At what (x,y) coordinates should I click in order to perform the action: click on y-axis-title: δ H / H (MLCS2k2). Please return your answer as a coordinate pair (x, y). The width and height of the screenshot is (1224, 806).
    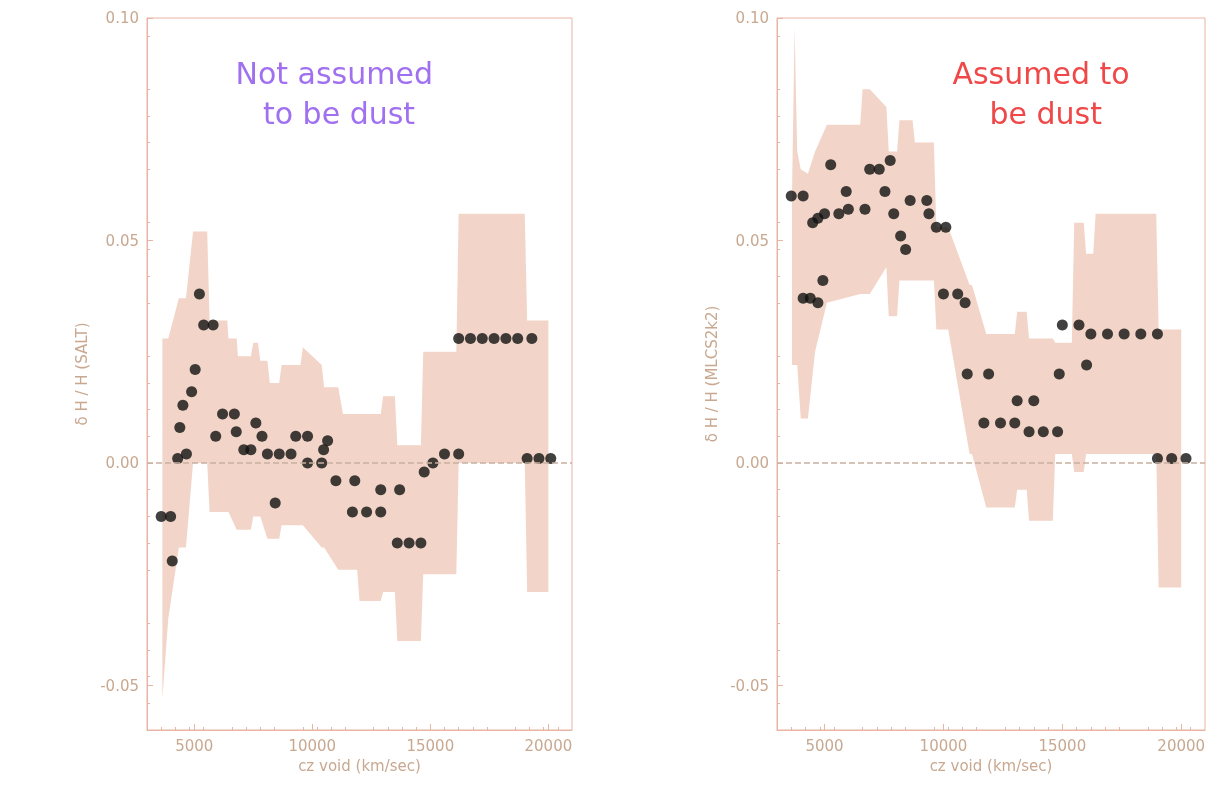
    Looking at the image, I should click on (711, 374).